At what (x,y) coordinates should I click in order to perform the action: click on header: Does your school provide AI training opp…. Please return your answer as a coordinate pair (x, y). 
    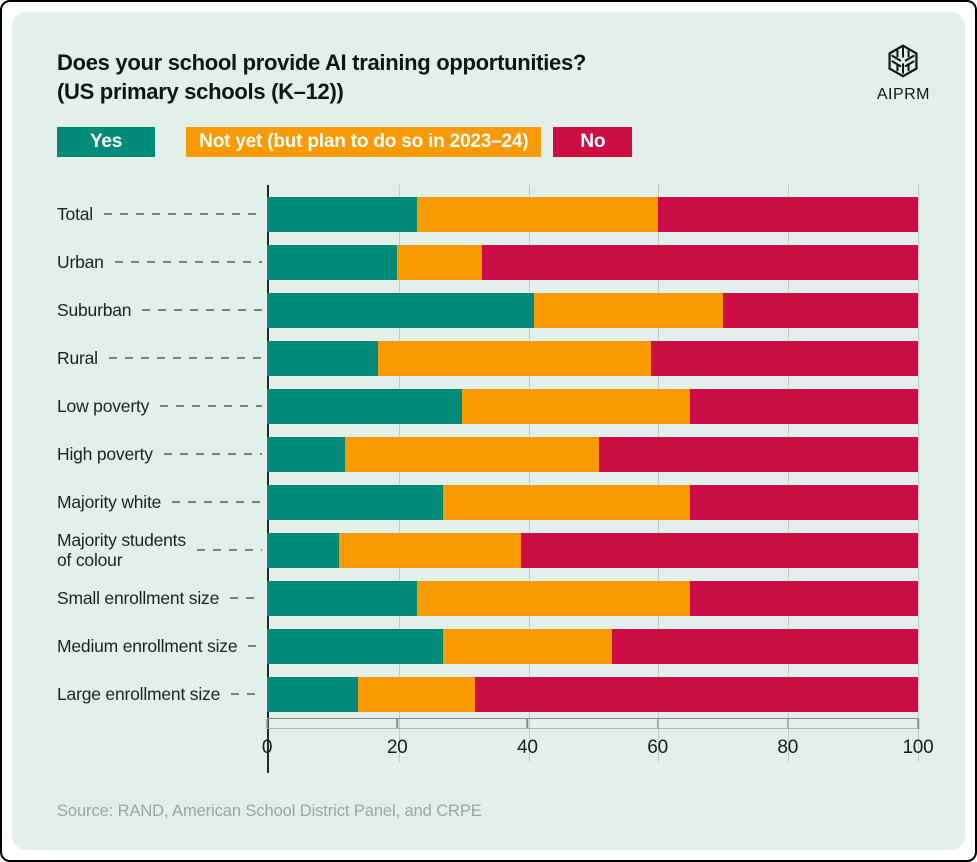
    Looking at the image, I should click on (493, 75).